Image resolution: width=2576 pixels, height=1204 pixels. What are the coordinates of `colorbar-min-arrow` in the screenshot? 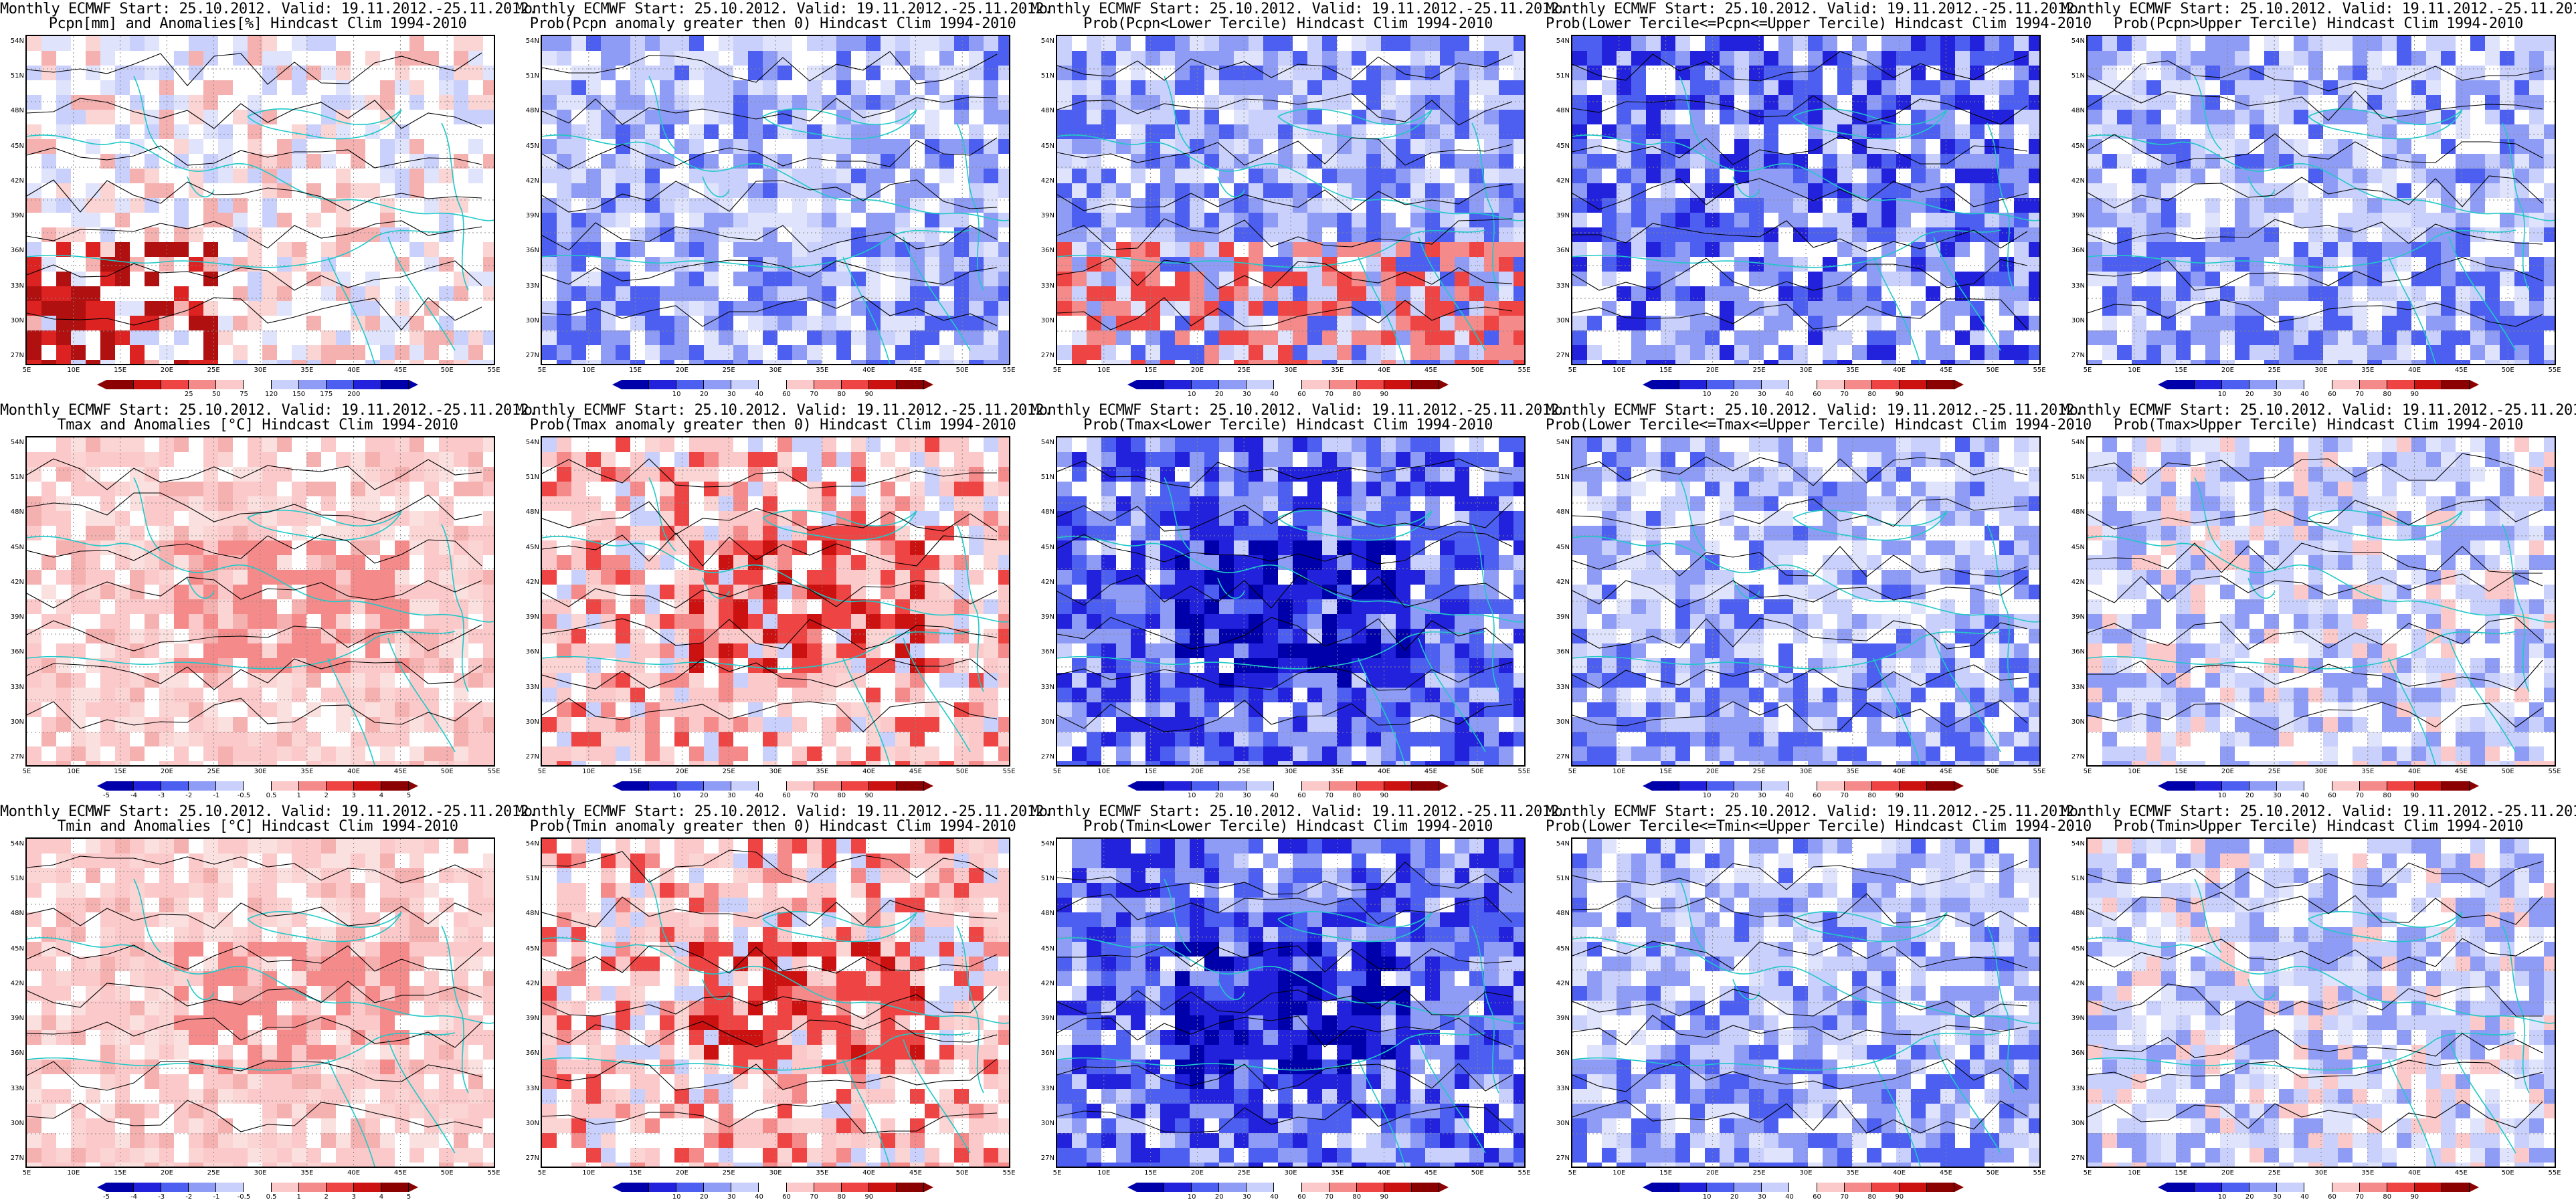 It's located at (1132, 384).